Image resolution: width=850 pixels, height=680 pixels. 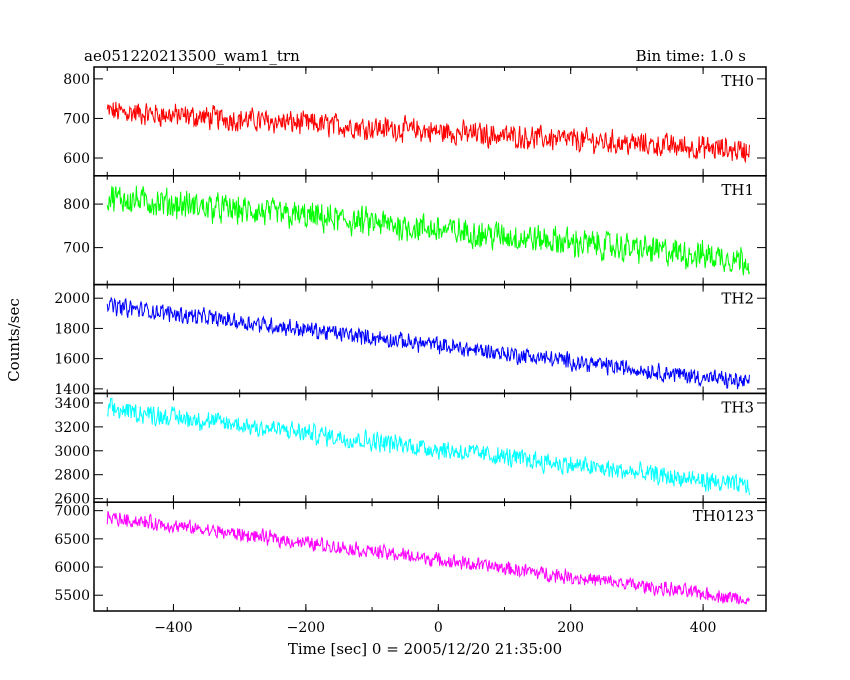 What do you see at coordinates (72, 540) in the screenshot?
I see `y-tick-label: 6500` at bounding box center [72, 540].